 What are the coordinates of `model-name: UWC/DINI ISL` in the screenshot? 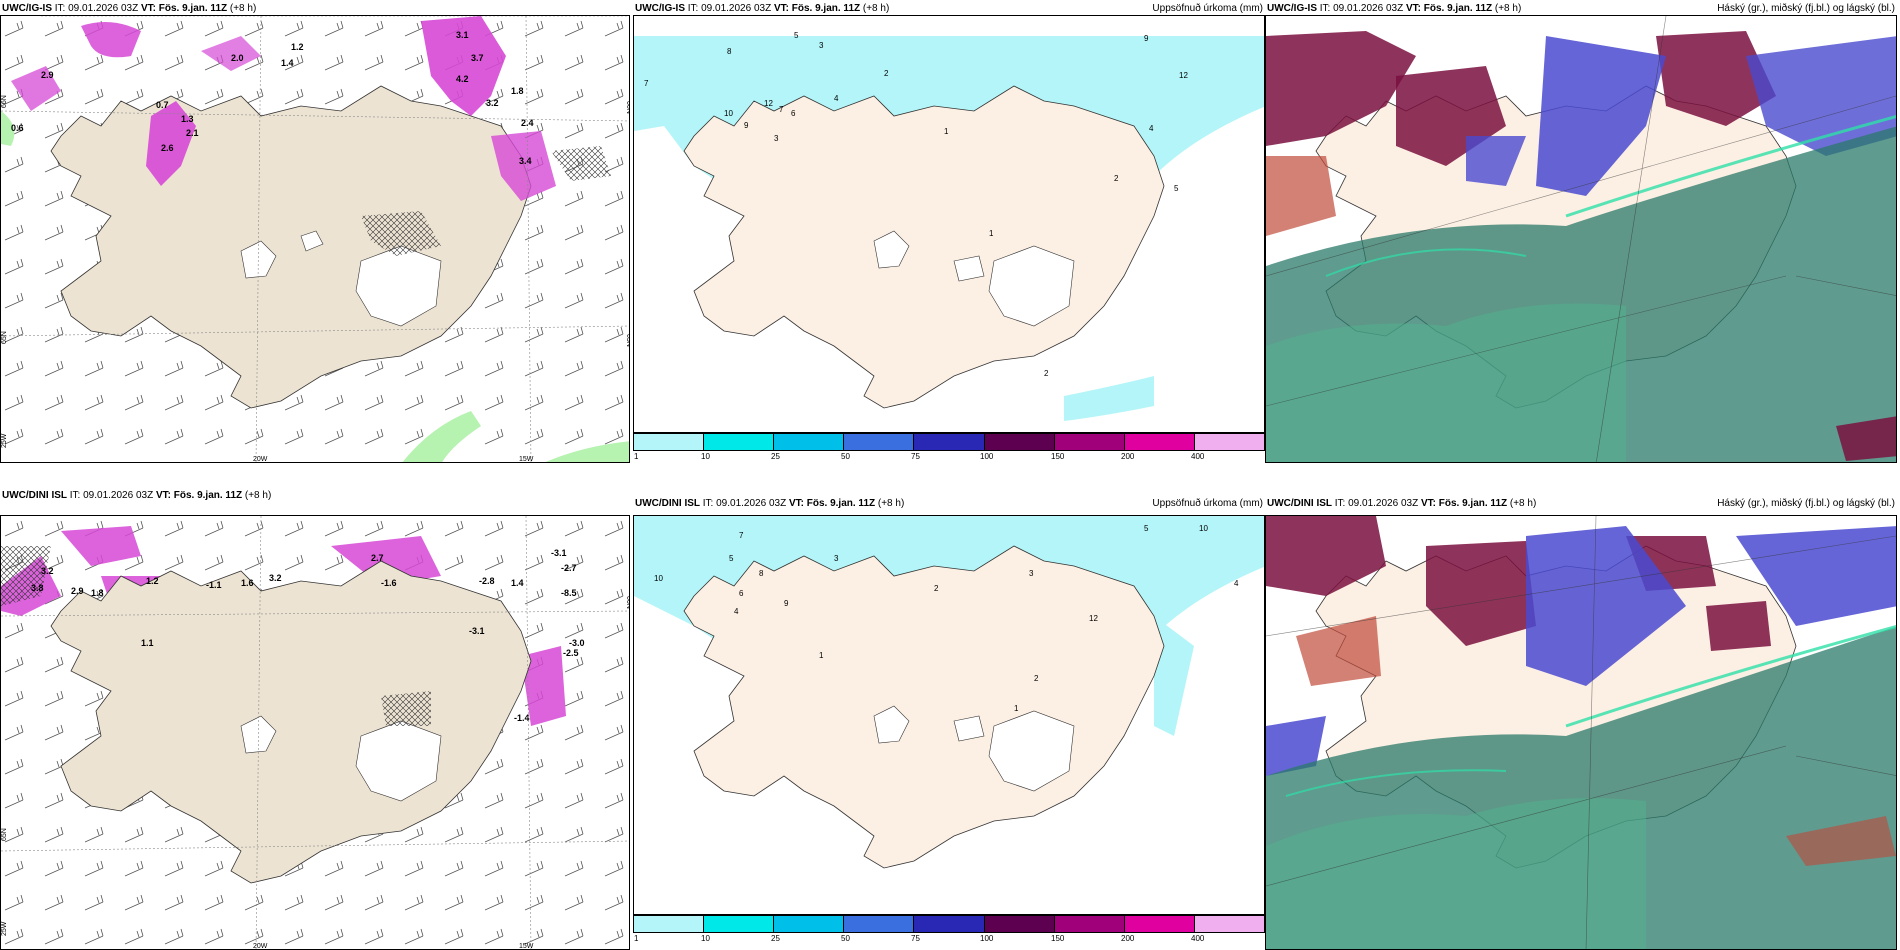 It's located at (667, 503).